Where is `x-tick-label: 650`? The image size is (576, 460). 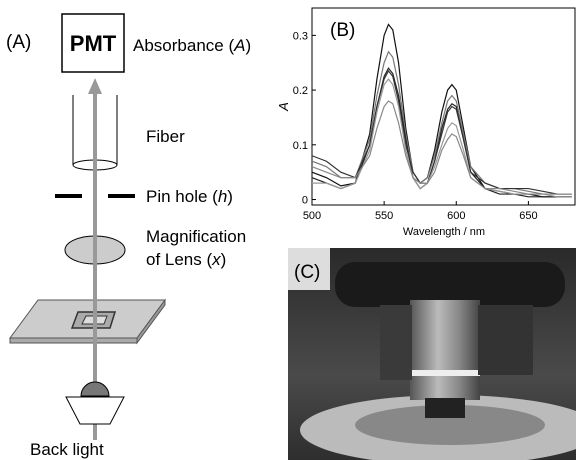
x-tick-label: 650 is located at coordinates (528, 216).